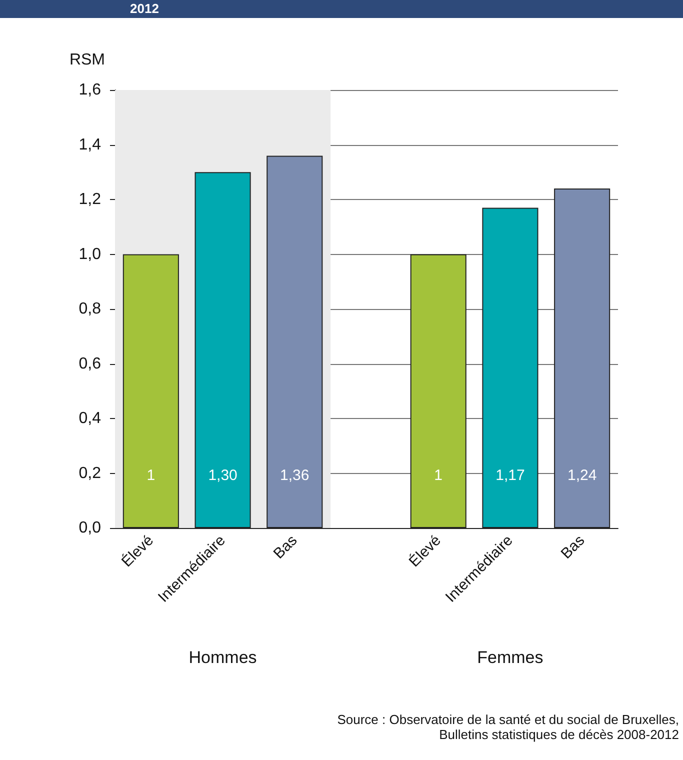  Describe the element at coordinates (90, 309) in the screenshot. I see `y-tick-label: 0,8` at that location.